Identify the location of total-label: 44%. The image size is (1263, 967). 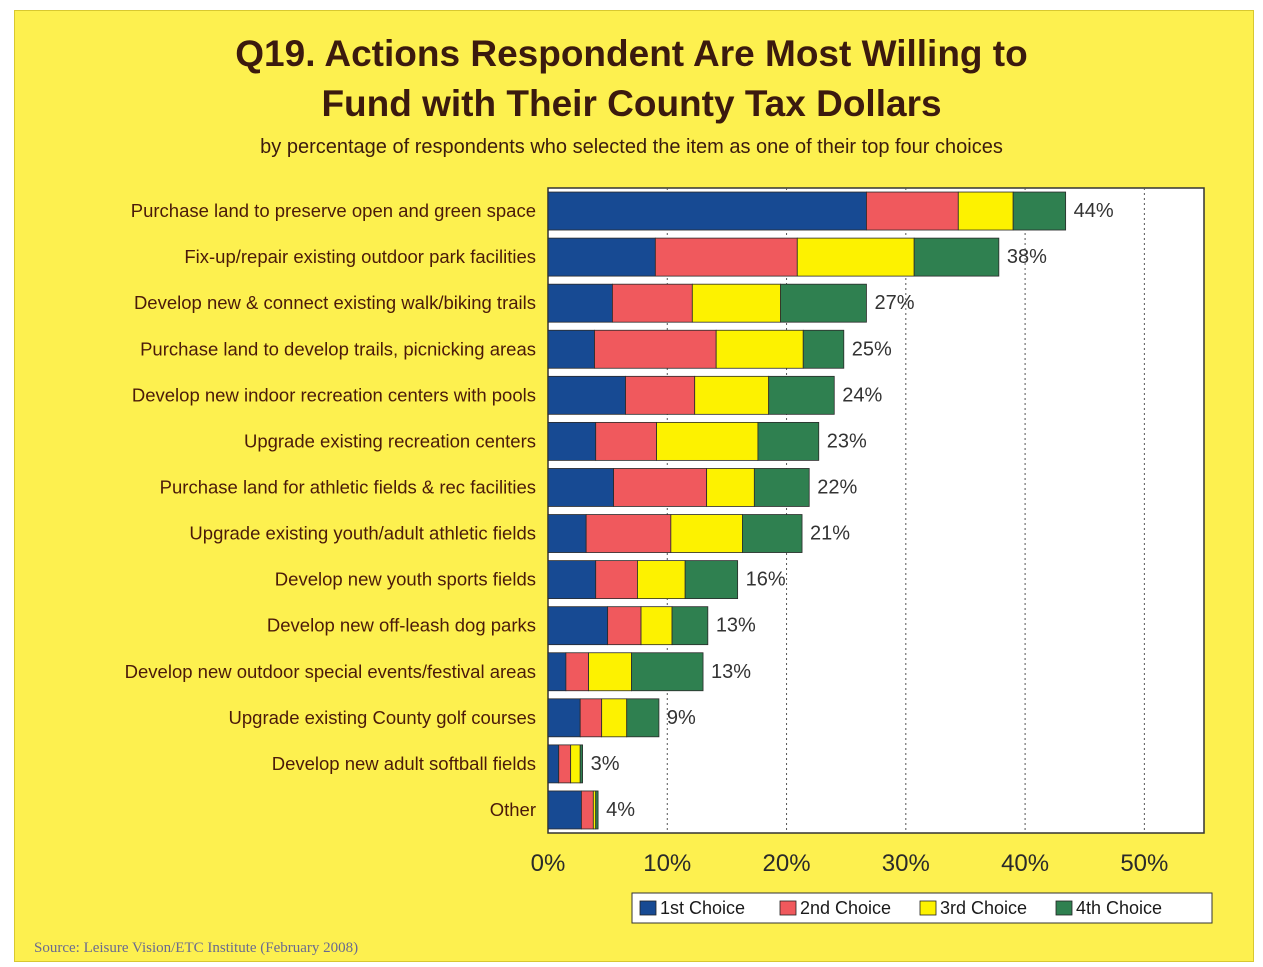
(1094, 211).